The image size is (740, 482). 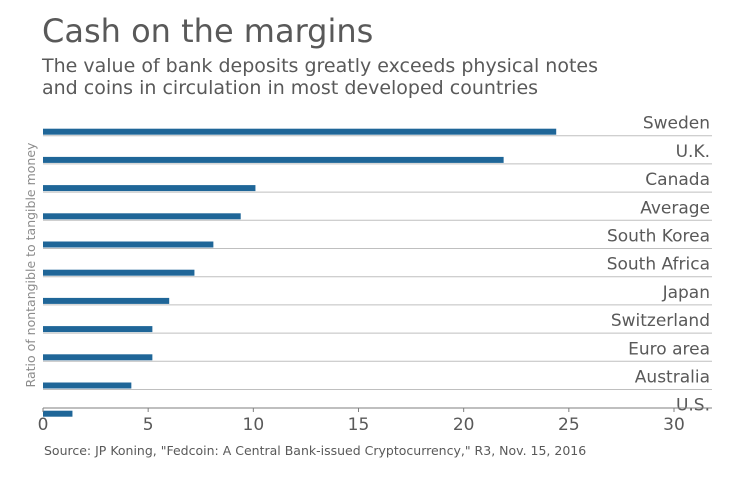 I want to click on bar-south-africa, so click(x=119, y=272).